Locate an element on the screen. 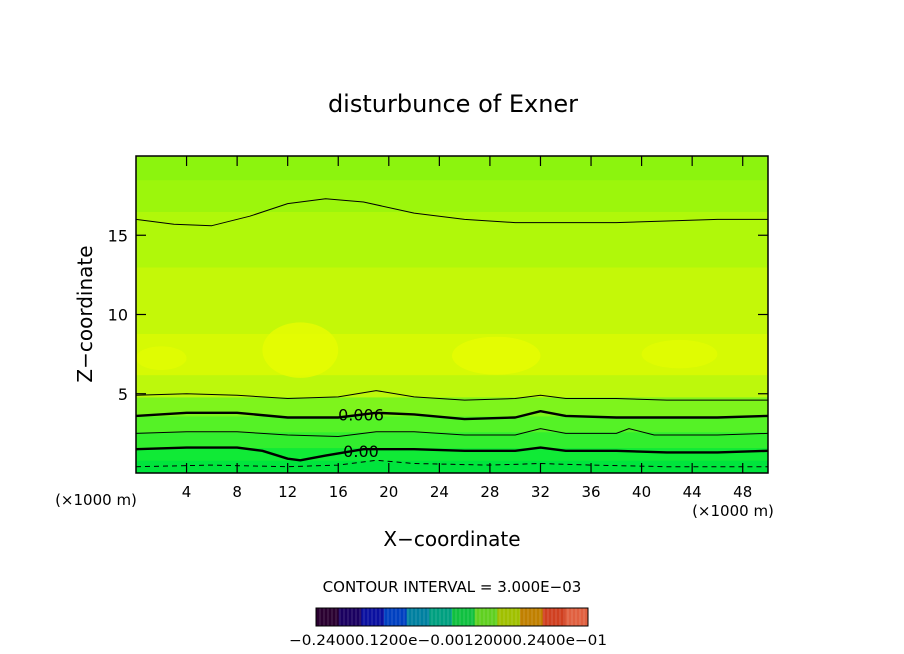 The image size is (904, 654). y-tick-label: 5 is located at coordinates (123, 394).